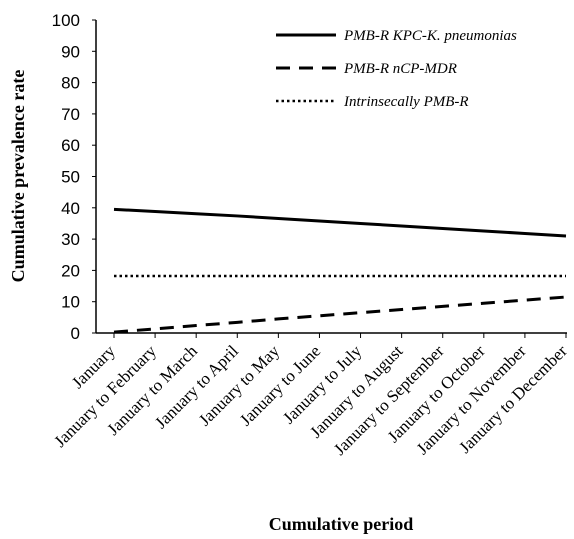 This screenshot has height=539, width=574. I want to click on legend-label-3: Intrinsecally PMB-R, so click(406, 102).